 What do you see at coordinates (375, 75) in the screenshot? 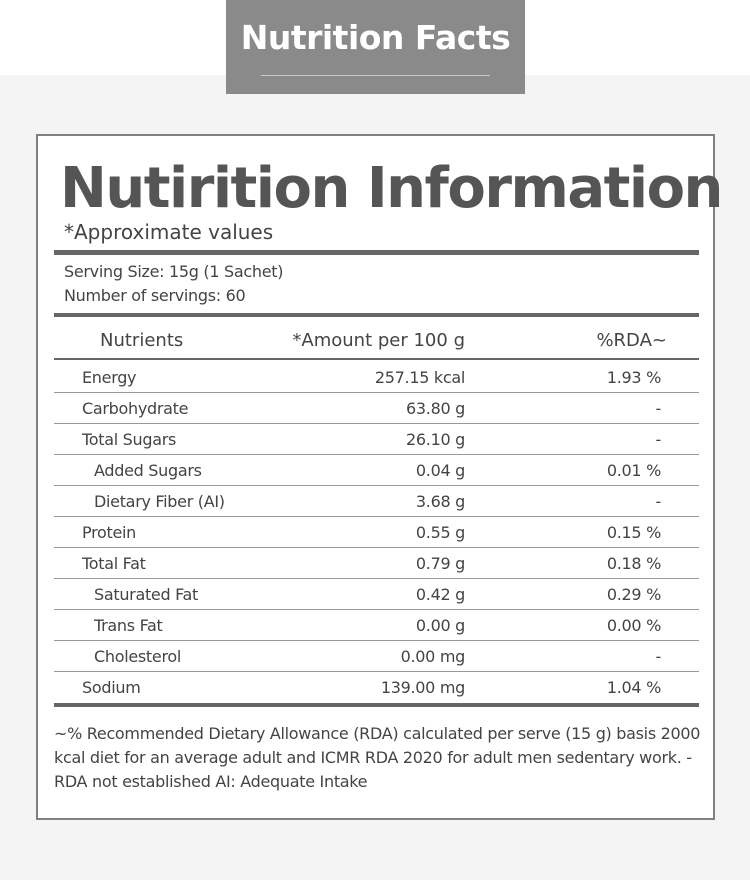
I see `header-underline` at bounding box center [375, 75].